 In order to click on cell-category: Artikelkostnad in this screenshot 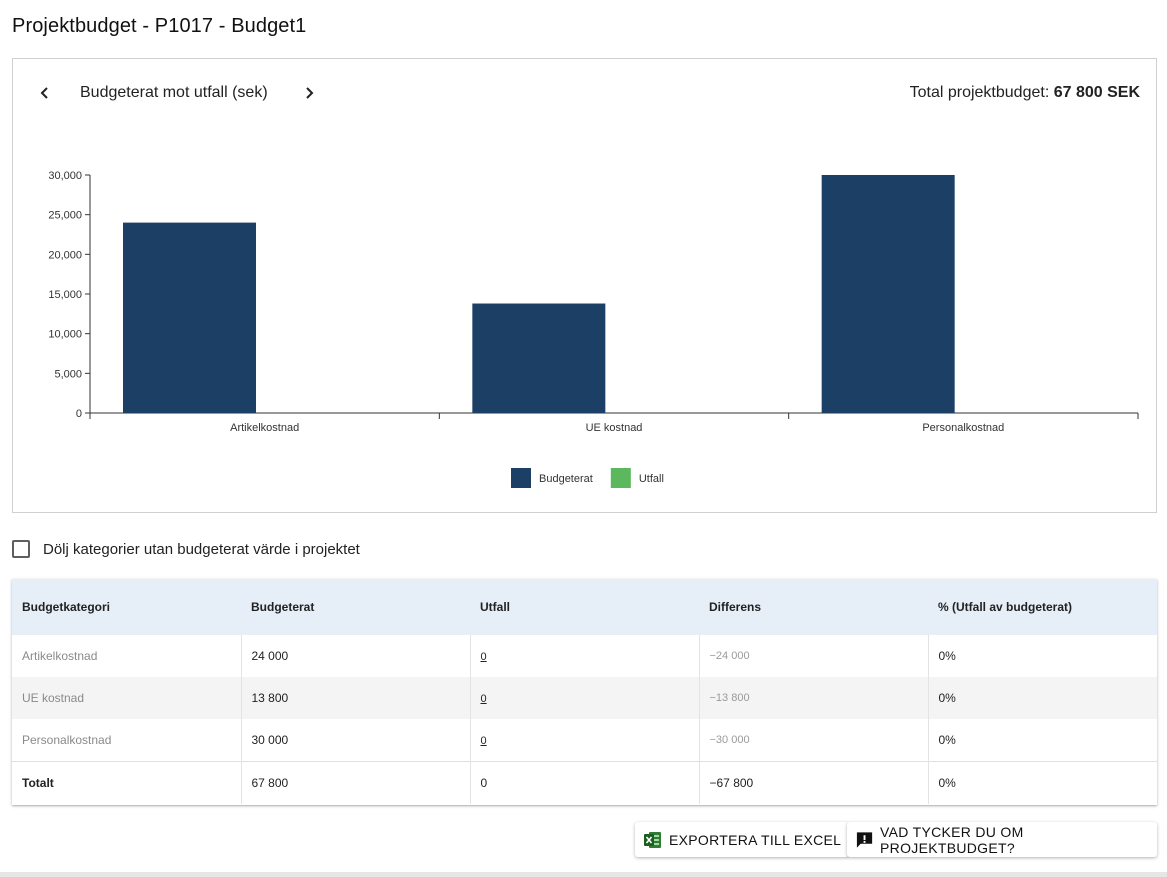, I will do `click(60, 656)`.